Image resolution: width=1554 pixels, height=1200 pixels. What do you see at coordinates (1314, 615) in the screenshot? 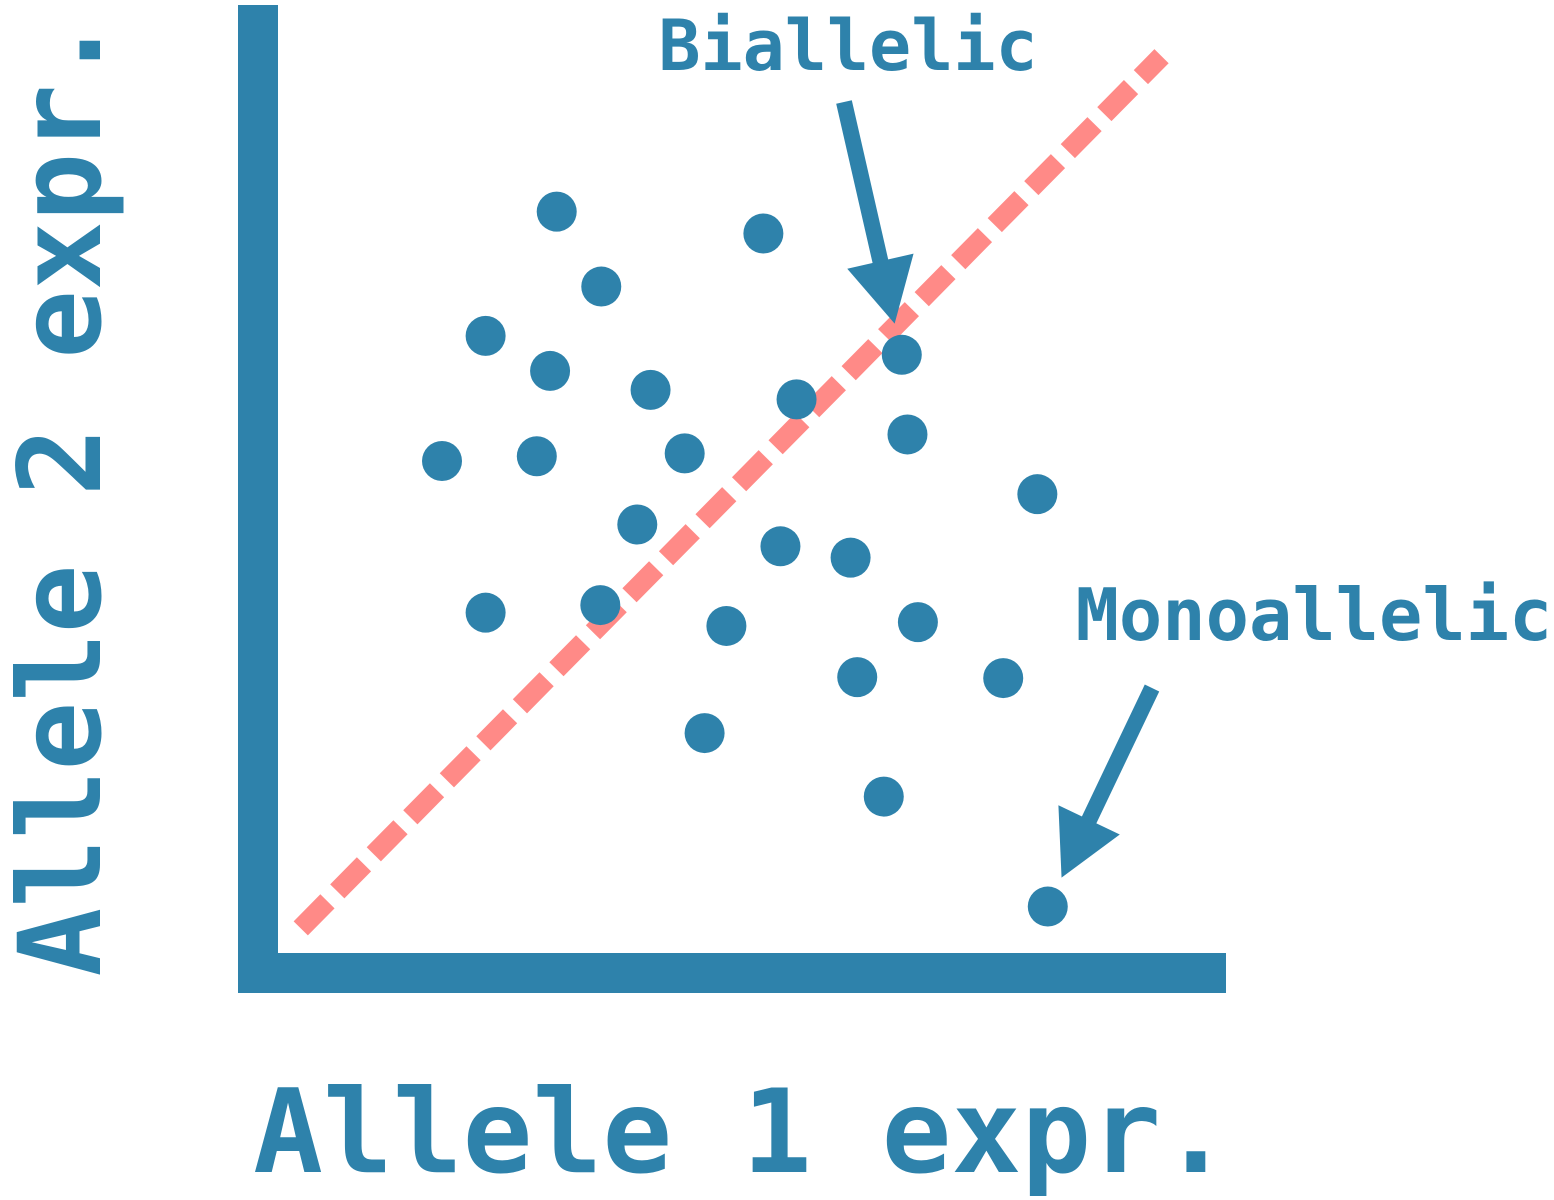
I see `annotation-monoallelic-label: Monoallelic` at bounding box center [1314, 615].